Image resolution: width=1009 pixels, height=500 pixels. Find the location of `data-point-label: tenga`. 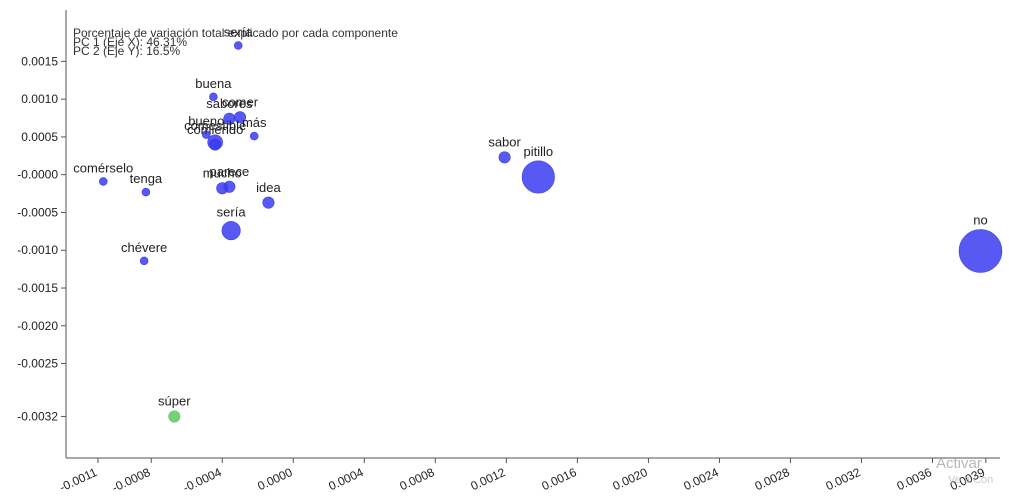

data-point-label: tenga is located at coordinates (146, 178).